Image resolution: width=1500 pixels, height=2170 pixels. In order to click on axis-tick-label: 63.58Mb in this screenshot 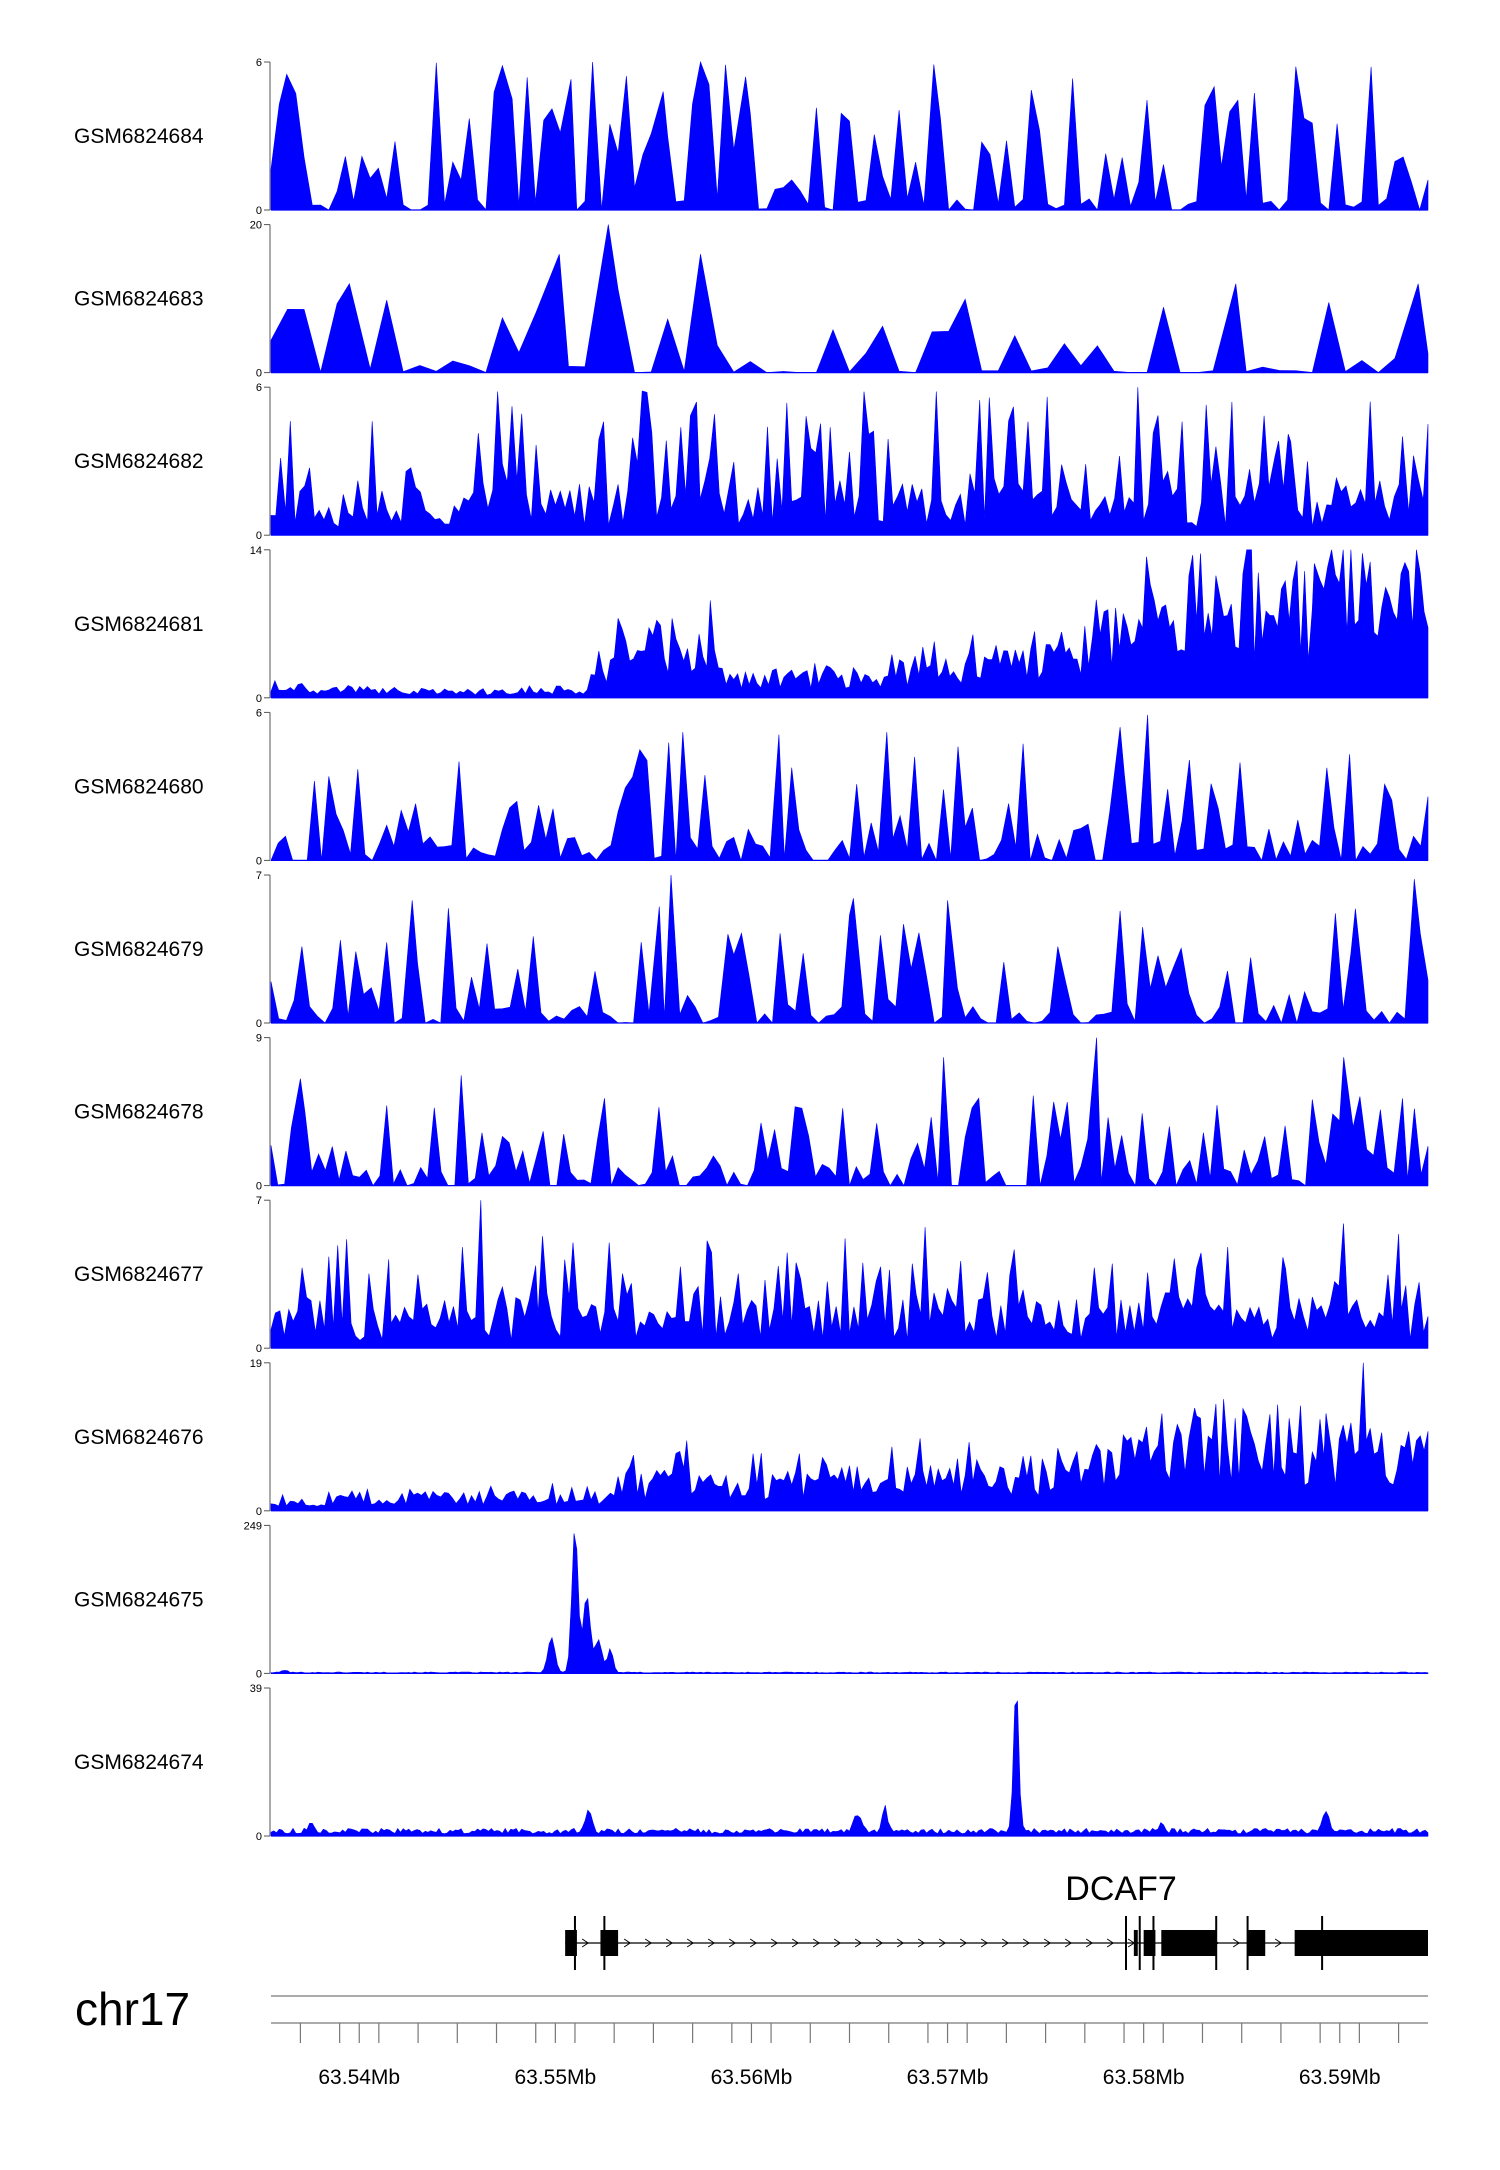, I will do `click(1144, 2077)`.